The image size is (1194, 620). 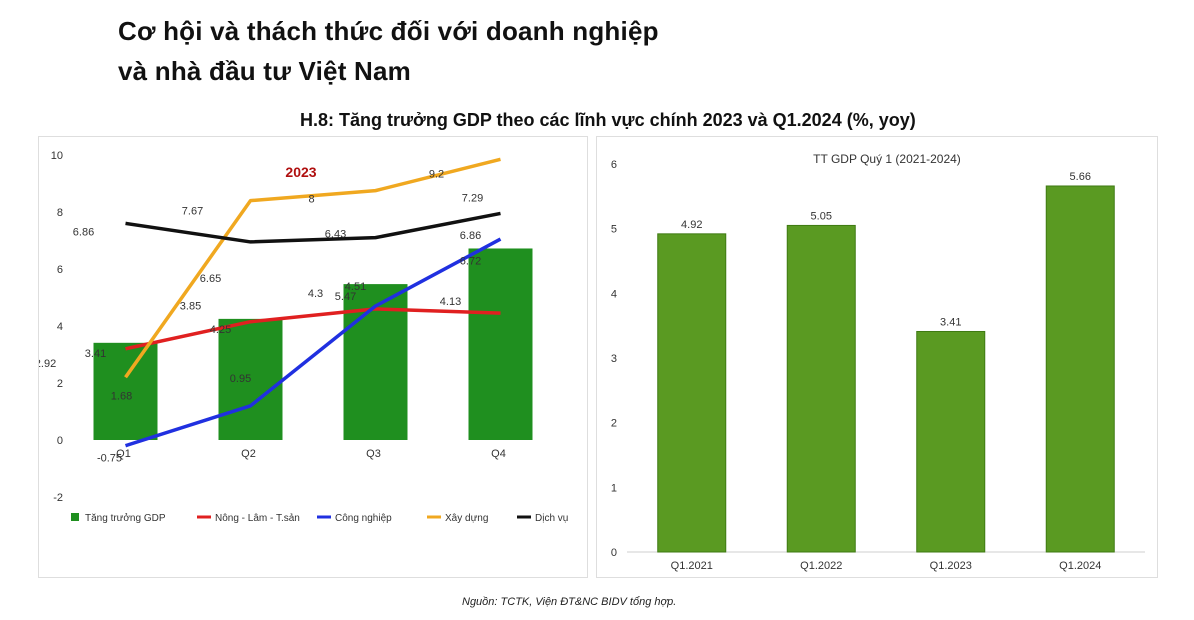 What do you see at coordinates (47, 364) in the screenshot?
I see `data-label: 2.92` at bounding box center [47, 364].